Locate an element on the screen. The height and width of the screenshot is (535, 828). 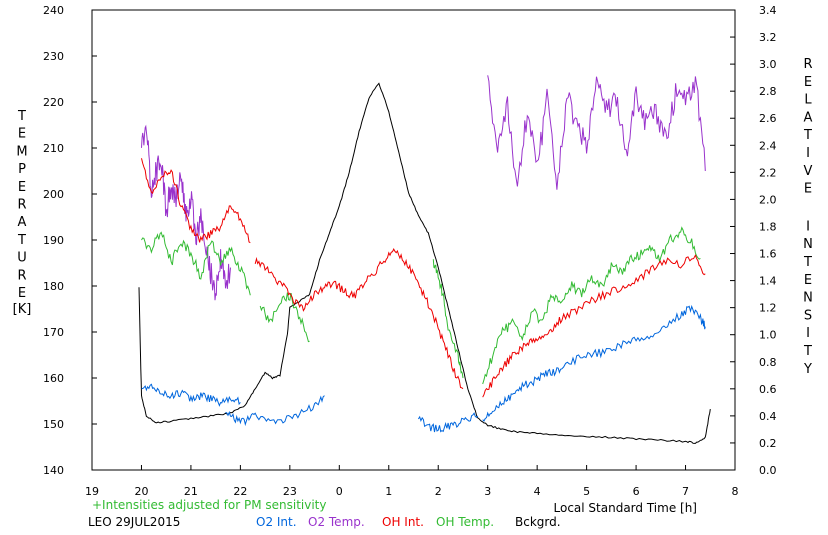
right-axis-letter: Y is located at coordinates (807, 369).